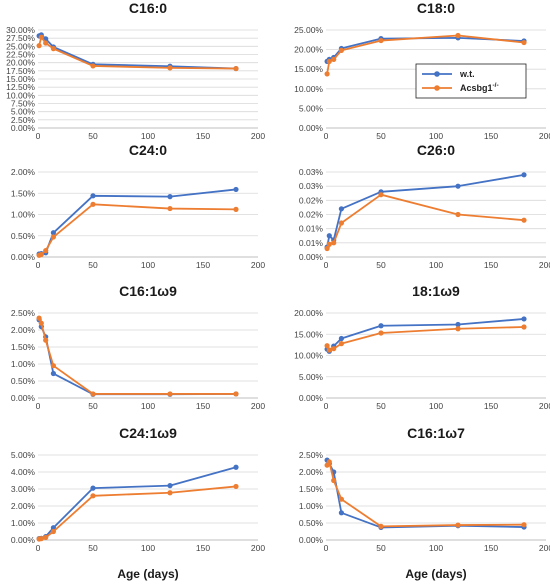  What do you see at coordinates (23, 489) in the screenshot?
I see `y-tick-label: 3.00%` at bounding box center [23, 489].